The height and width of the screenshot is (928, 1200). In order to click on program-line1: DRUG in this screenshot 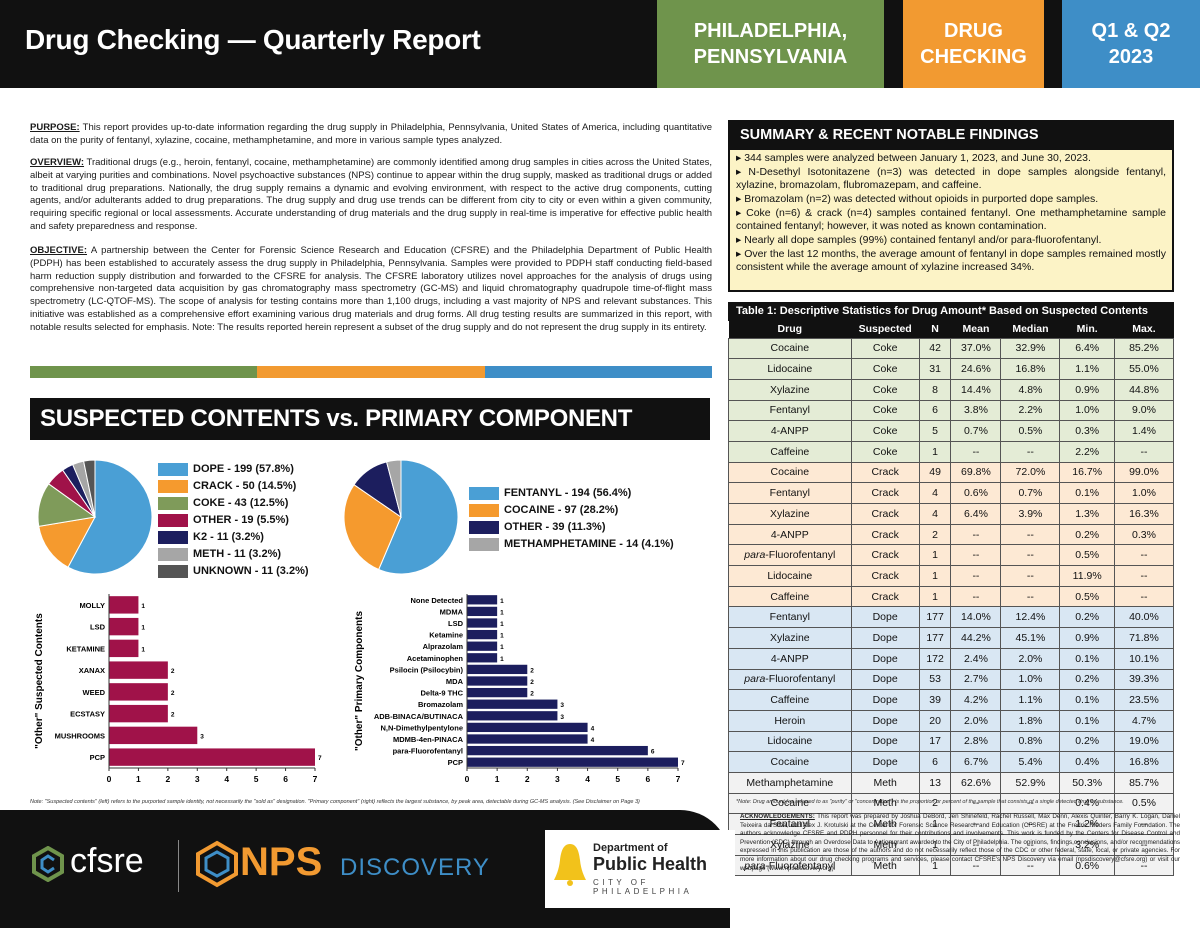, I will do `click(973, 31)`.